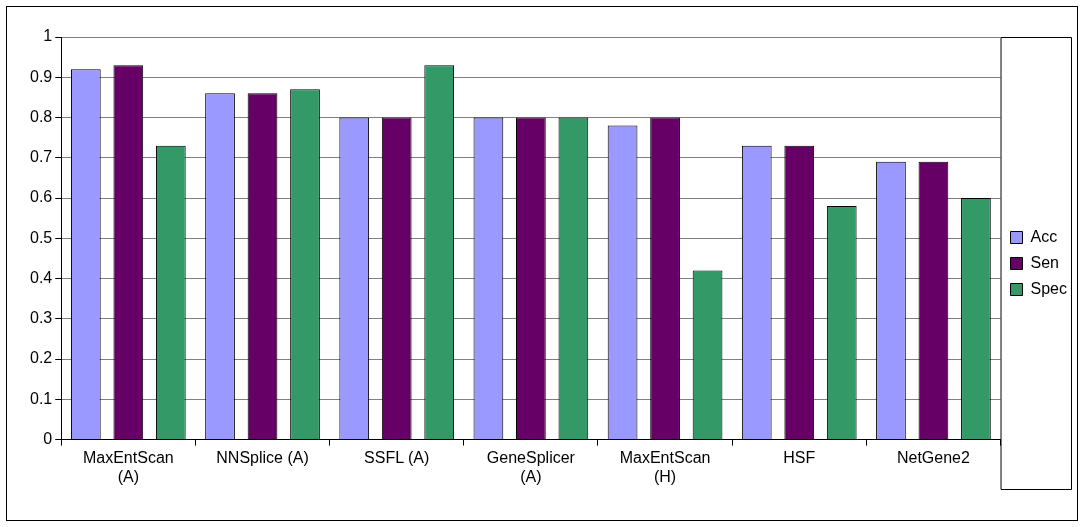 This screenshot has height=527, width=1084. I want to click on y-tick-label: 0.4, so click(41, 277).